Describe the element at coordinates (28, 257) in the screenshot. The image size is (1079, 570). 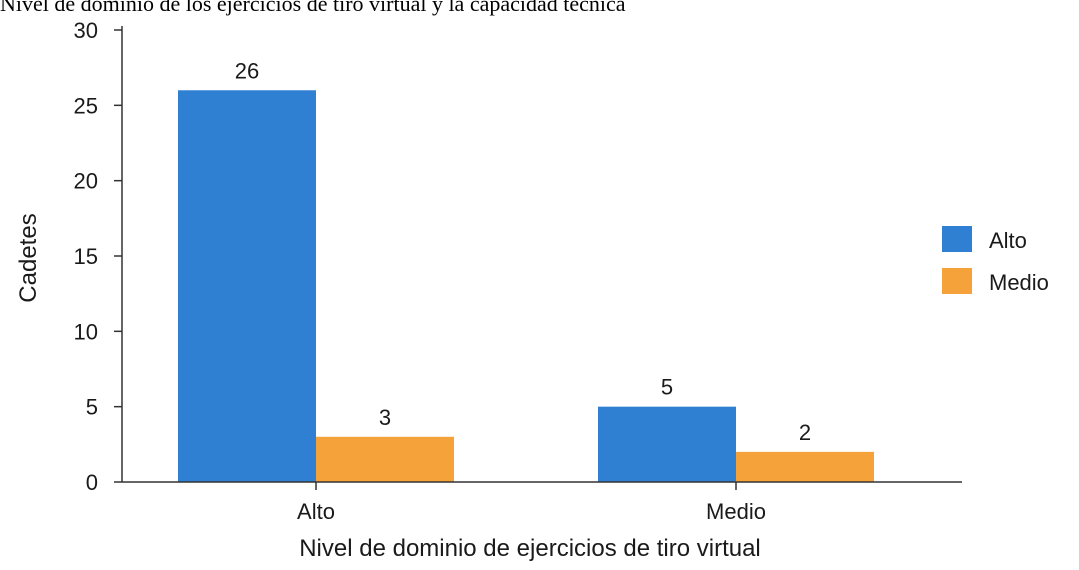
I see `y-axis-title: Cadetes` at that location.